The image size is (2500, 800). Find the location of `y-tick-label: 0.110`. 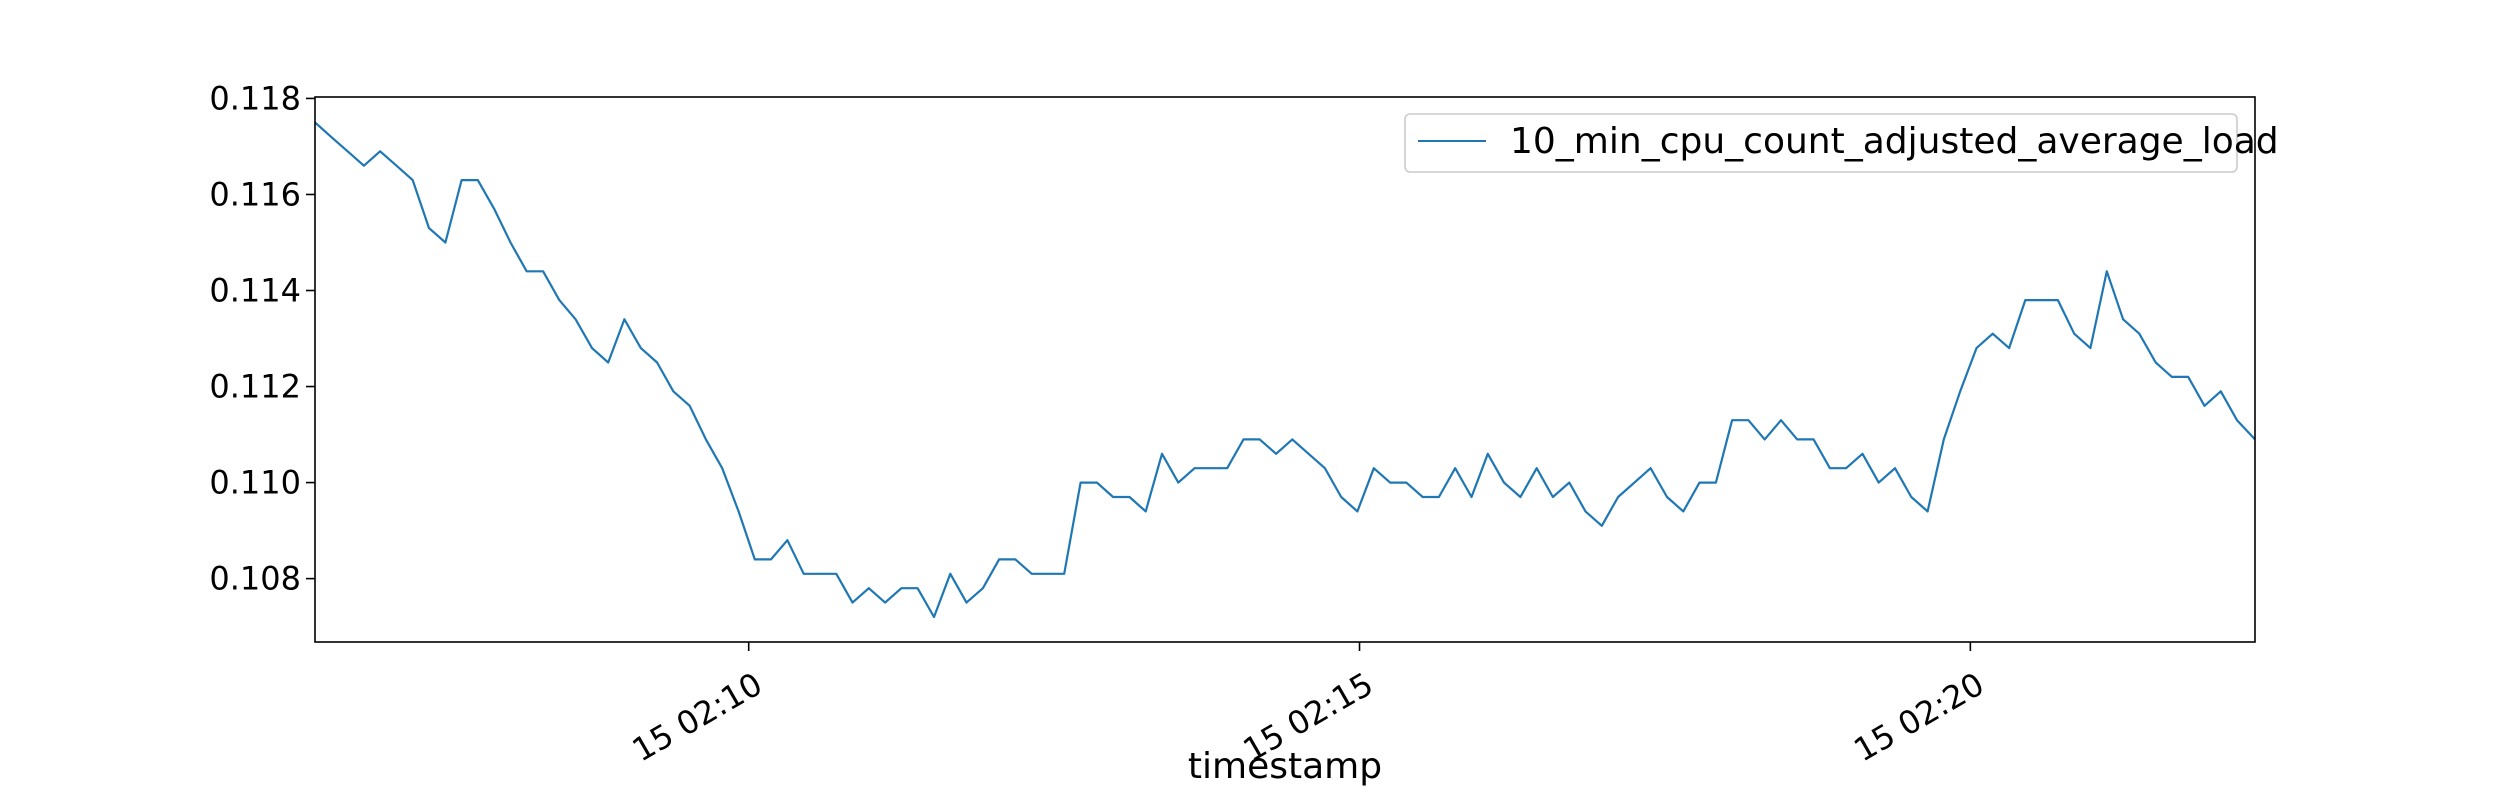

y-tick-label: 0.110 is located at coordinates (255, 483).